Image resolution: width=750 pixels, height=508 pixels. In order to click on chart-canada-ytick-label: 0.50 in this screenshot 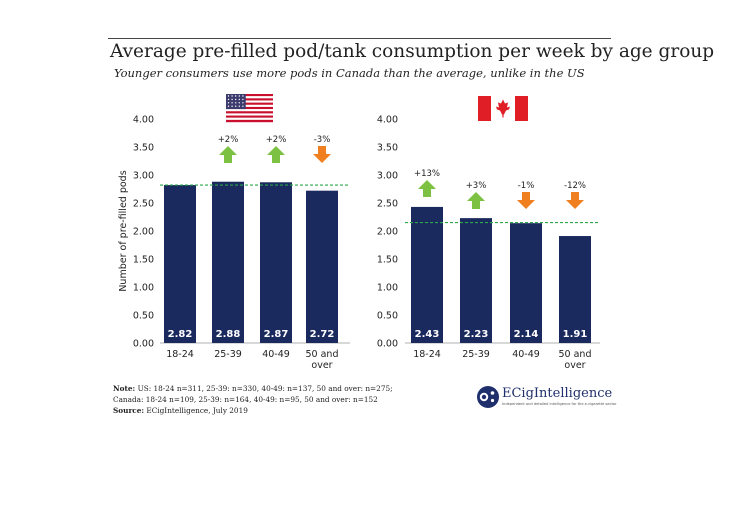, I will do `click(387, 316)`.